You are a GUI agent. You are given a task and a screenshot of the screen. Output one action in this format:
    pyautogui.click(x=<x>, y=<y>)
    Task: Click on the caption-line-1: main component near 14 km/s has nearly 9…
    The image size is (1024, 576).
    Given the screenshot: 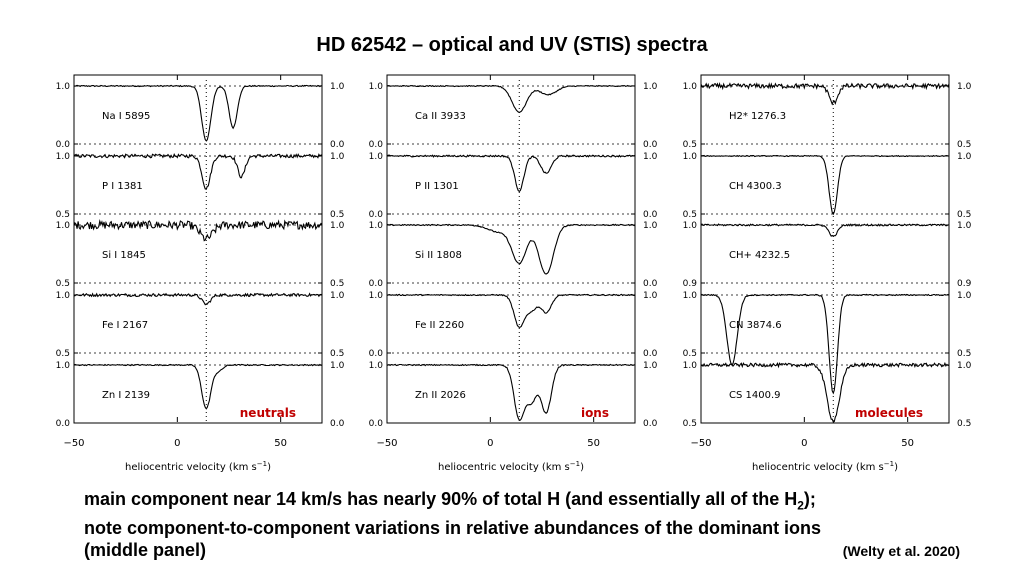 What is the action you would take?
    pyautogui.click(x=524, y=502)
    